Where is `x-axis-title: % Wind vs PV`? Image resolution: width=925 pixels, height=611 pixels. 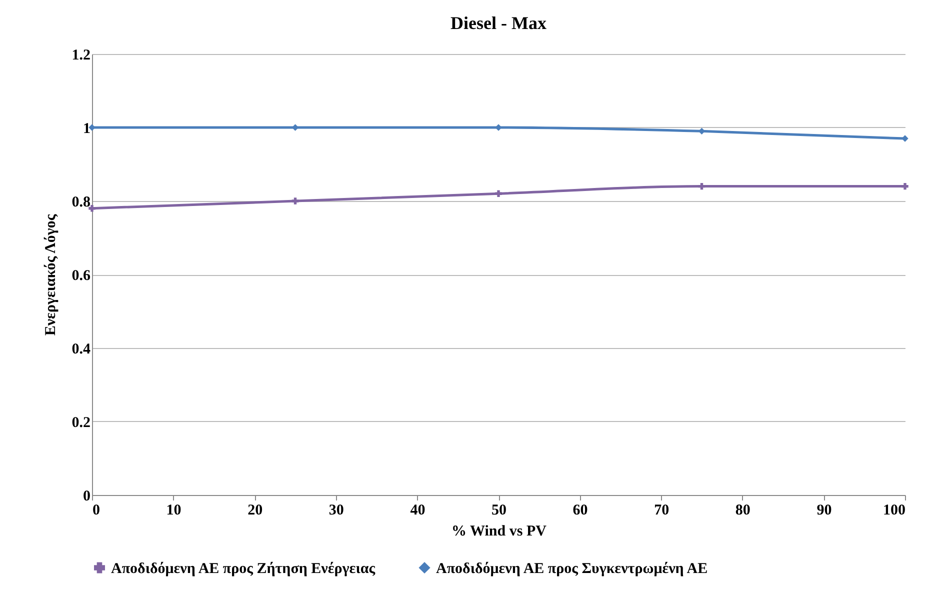
x-axis-title: % Wind vs PV is located at coordinates (499, 532).